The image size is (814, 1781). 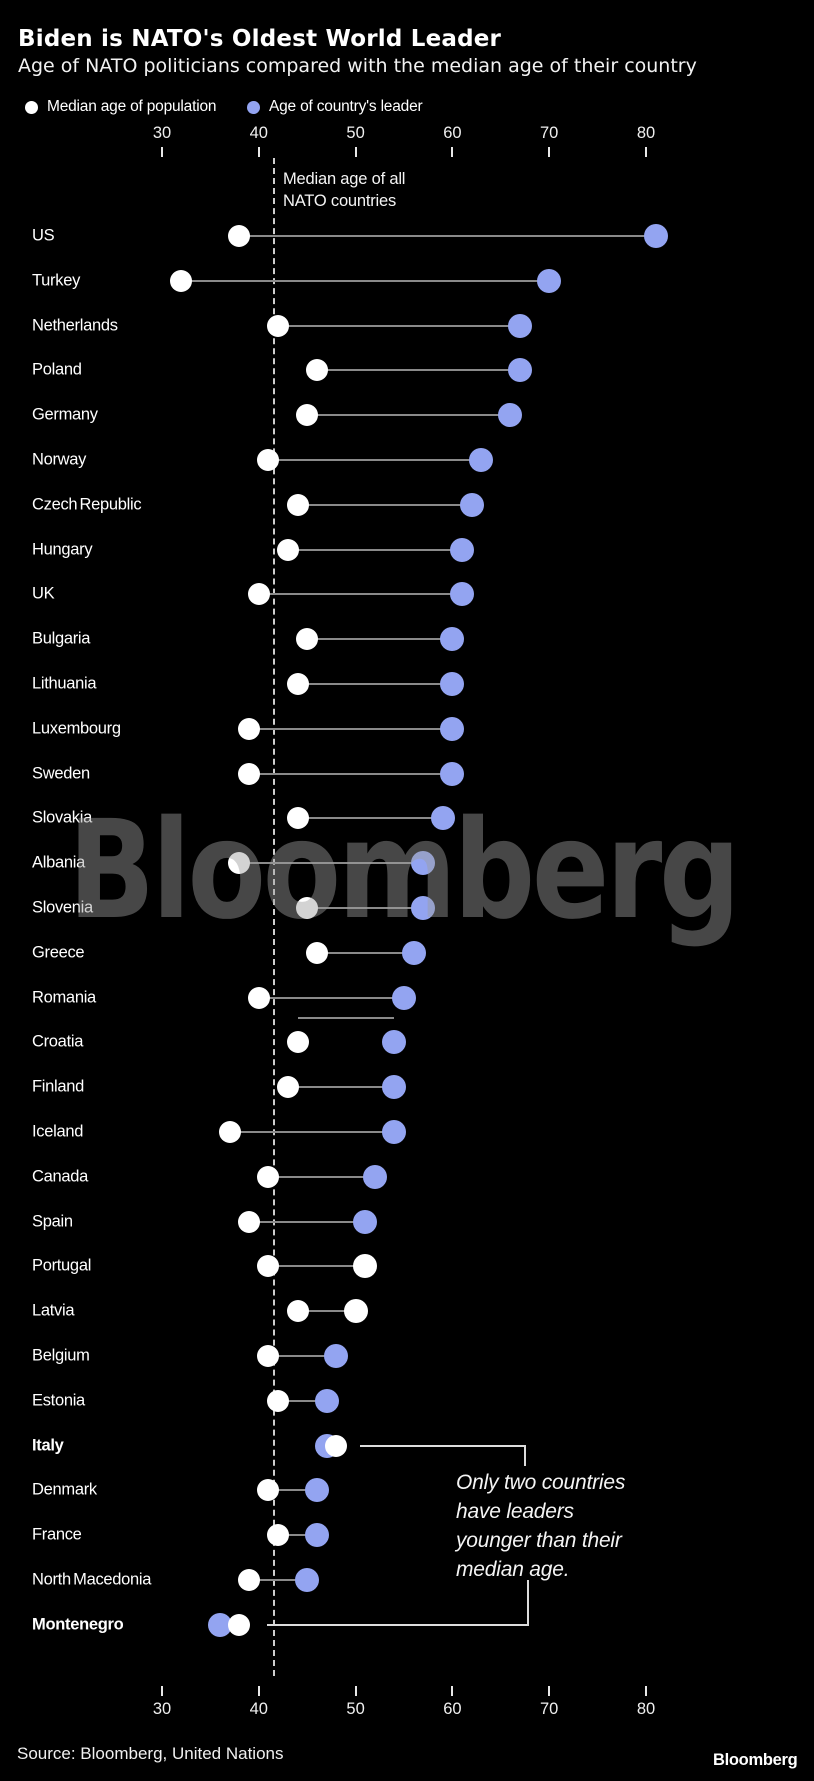 I want to click on country-label: Latvia, so click(x=53, y=1310).